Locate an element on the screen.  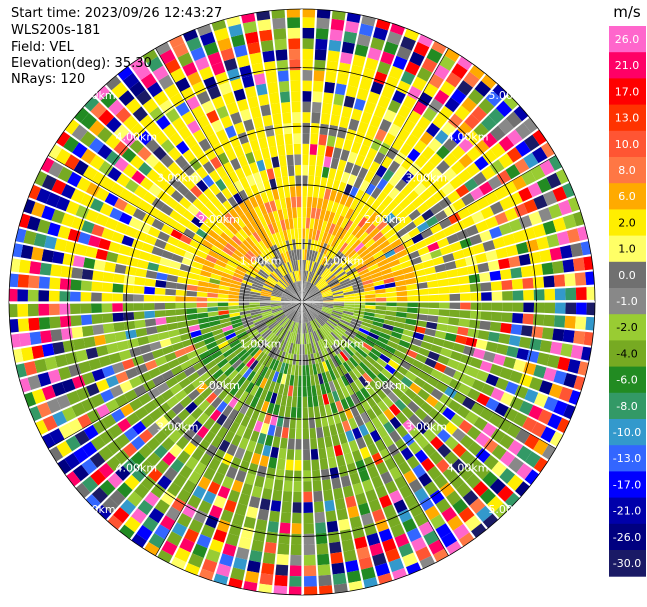
colorbar-tick-label: -10.0 is located at coordinates (627, 432).